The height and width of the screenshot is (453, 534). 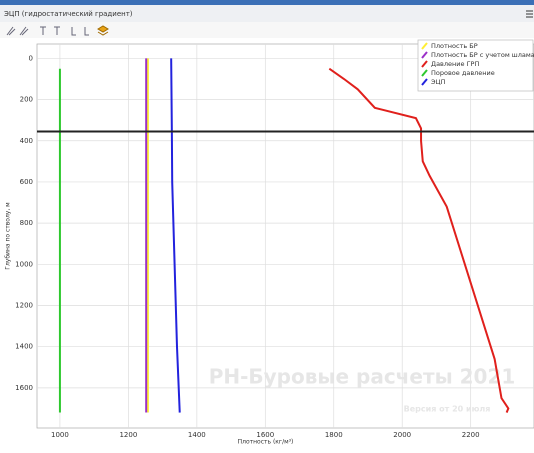 I want to click on y-tick-label: 800, so click(x=26, y=223).